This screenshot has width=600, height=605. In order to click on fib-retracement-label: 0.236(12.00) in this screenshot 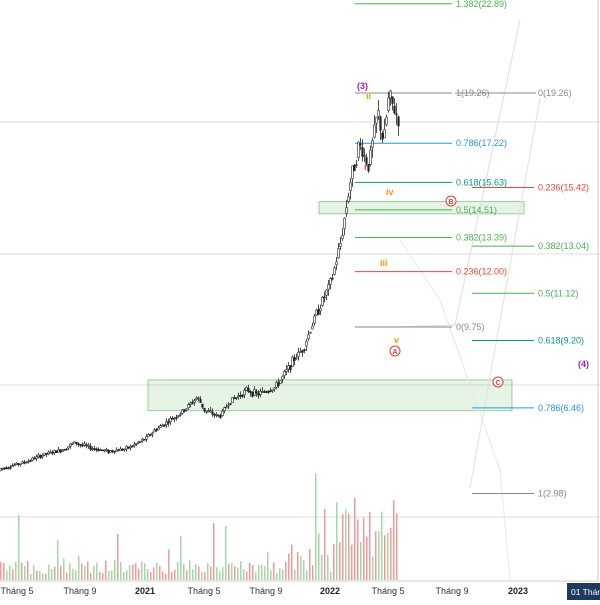, I will do `click(481, 272)`.